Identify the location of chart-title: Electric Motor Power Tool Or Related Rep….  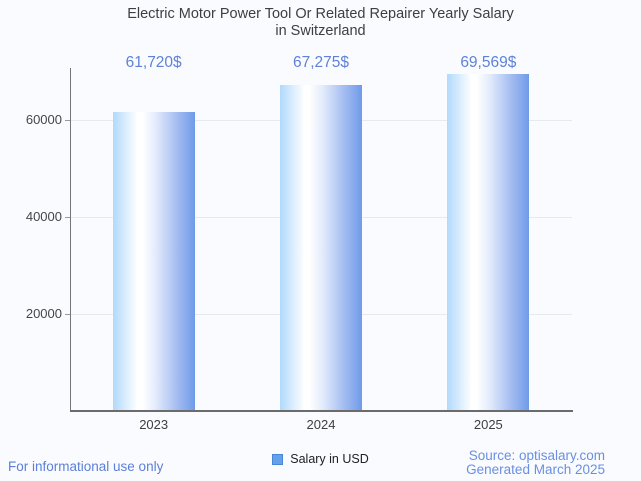
(320, 23).